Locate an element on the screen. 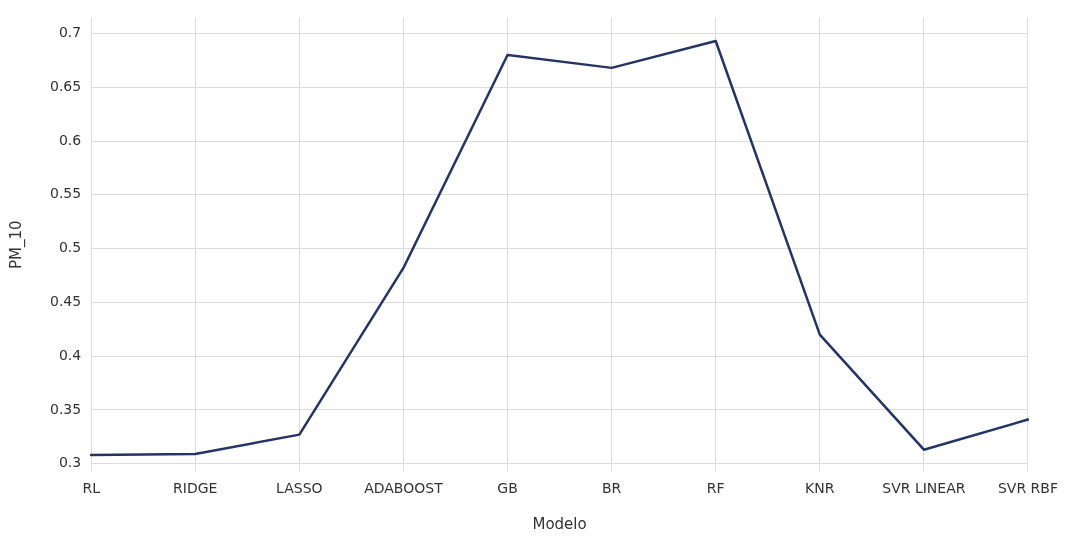 The image size is (1068, 542). x-tick-label: LASSO is located at coordinates (299, 488).